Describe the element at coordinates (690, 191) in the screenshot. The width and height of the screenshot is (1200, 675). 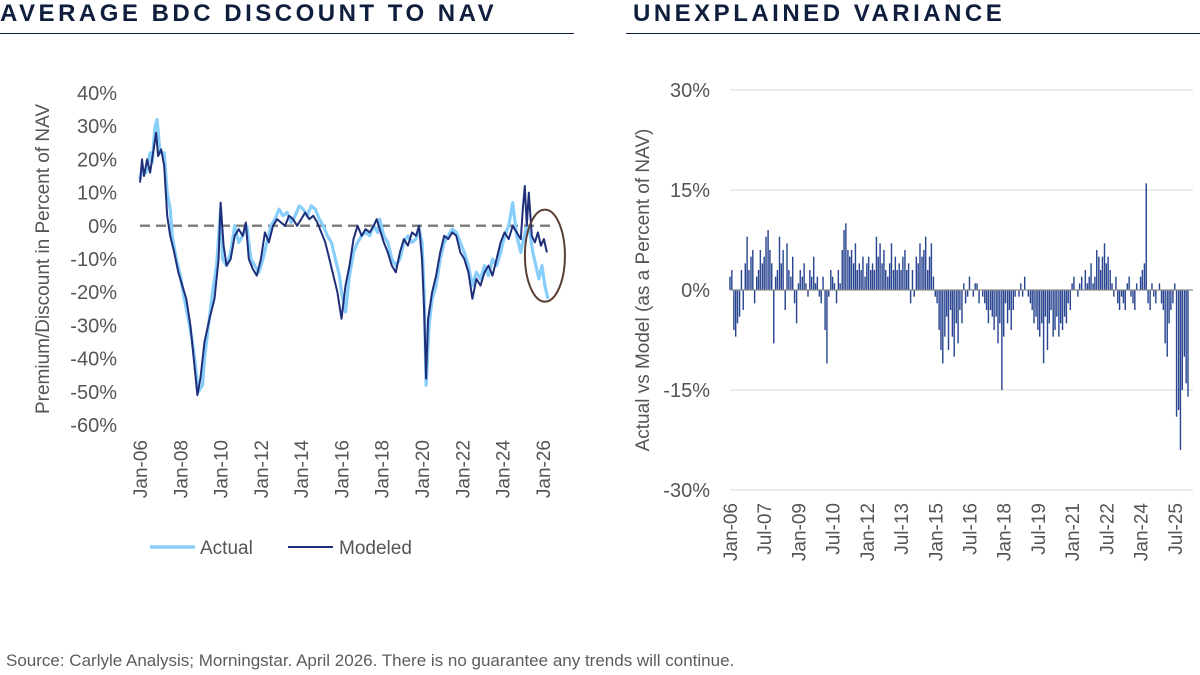
I see `right-y-tick-label: 15%` at that location.